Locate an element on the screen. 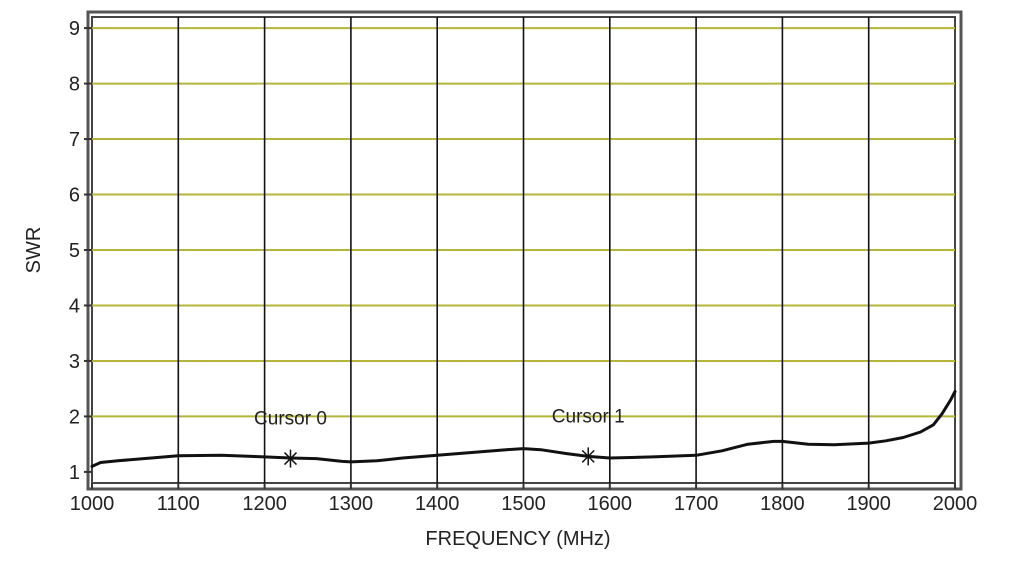 The height and width of the screenshot is (580, 1010). x-tick-label: 1400 is located at coordinates (437, 504).